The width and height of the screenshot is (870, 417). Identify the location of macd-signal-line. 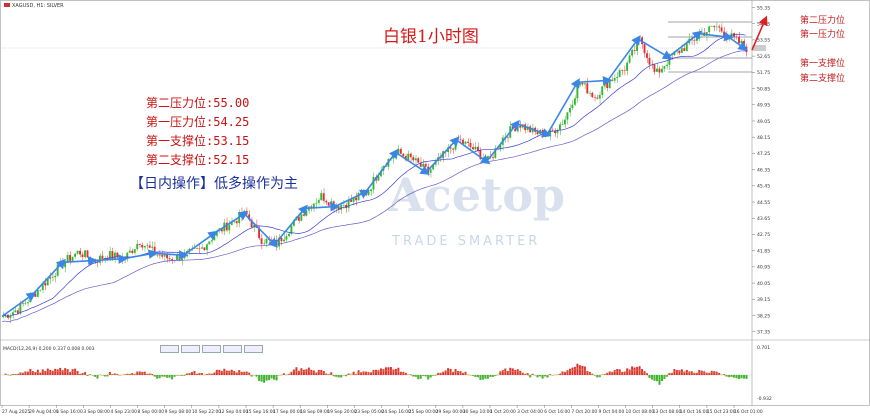
(375, 374).